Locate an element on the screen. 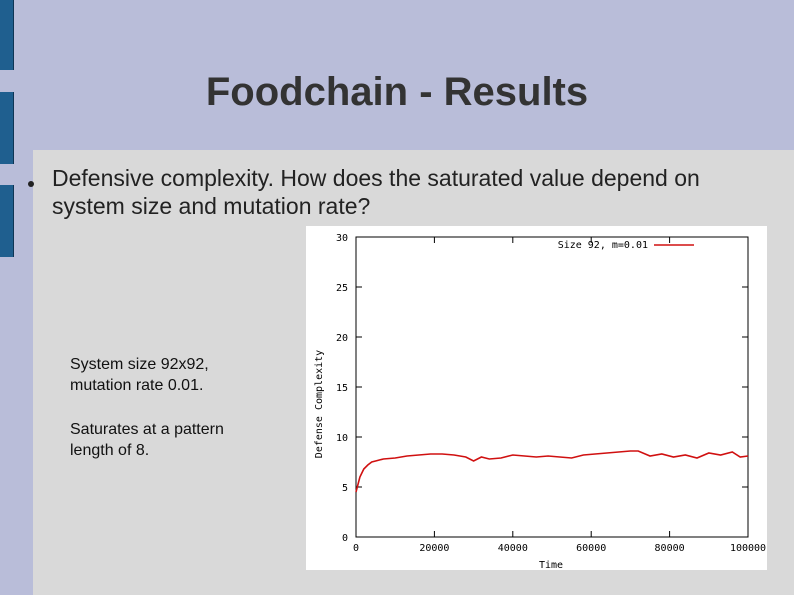 This screenshot has height=595, width=794. x-axis-label: Time is located at coordinates (551, 565).